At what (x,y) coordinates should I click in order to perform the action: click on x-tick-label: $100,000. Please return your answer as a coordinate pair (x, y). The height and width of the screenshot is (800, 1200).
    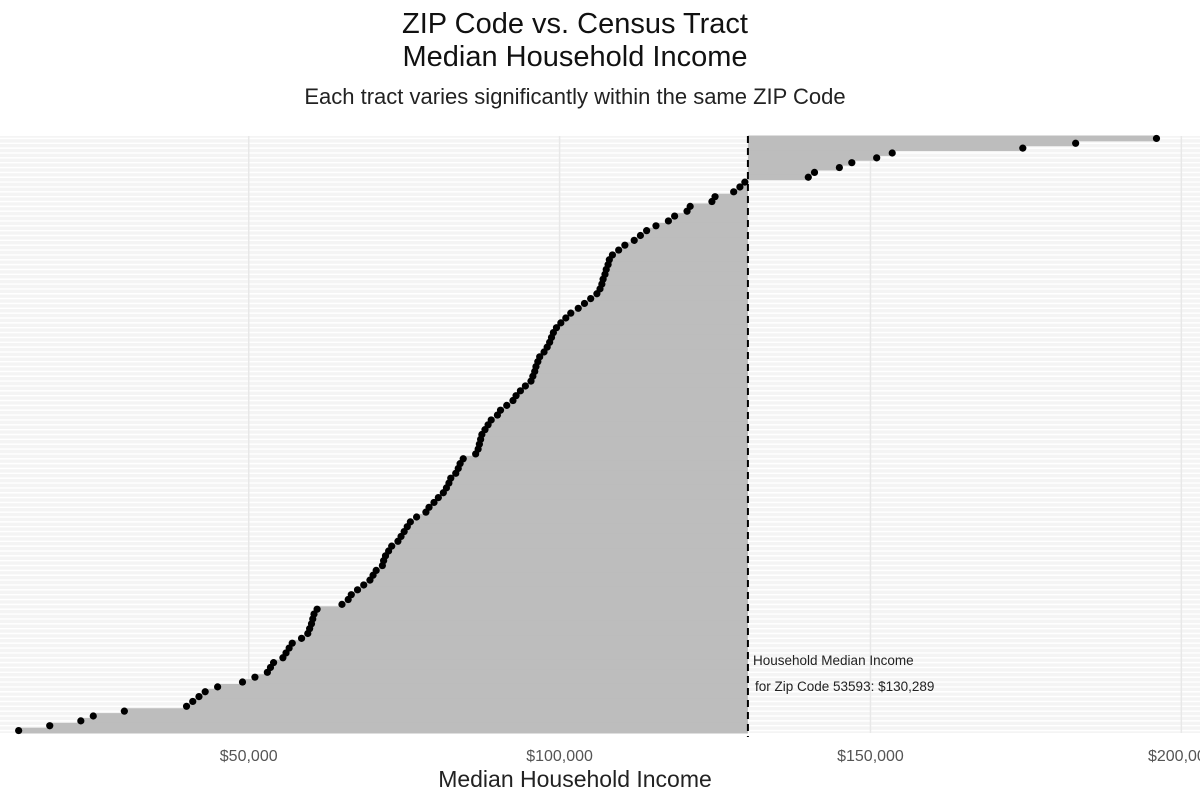
    Looking at the image, I should click on (559, 756).